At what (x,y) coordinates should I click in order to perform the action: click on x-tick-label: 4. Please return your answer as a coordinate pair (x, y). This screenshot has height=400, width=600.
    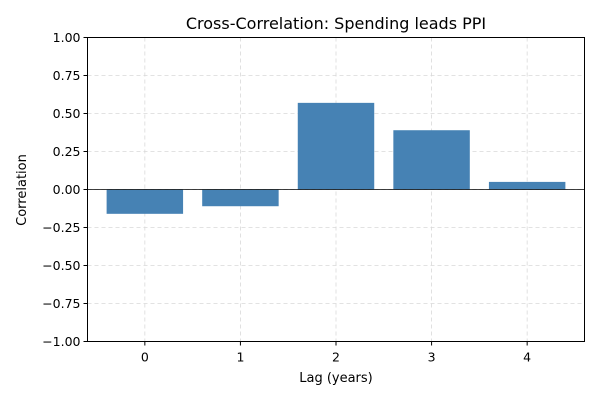
    Looking at the image, I should click on (527, 357).